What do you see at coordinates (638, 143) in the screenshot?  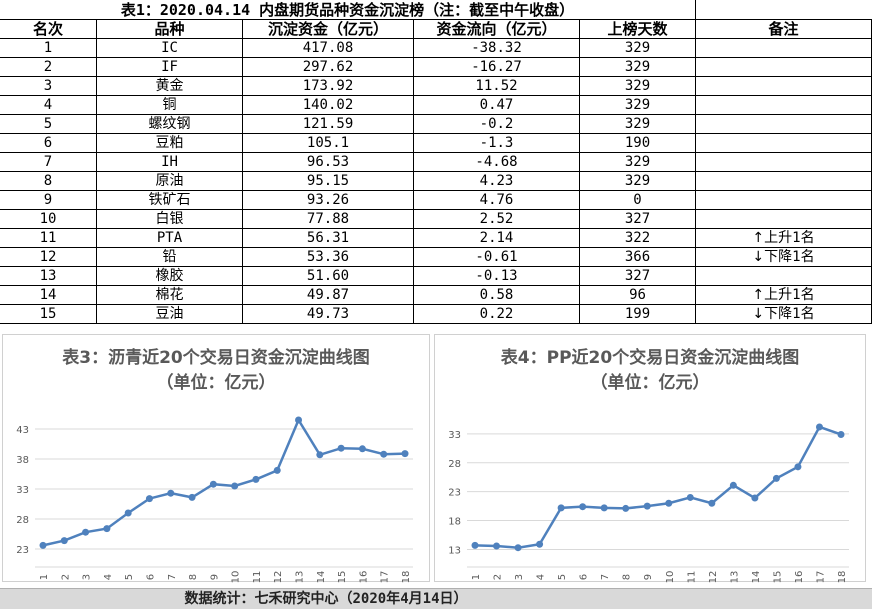 I see `cell-days: 190` at bounding box center [638, 143].